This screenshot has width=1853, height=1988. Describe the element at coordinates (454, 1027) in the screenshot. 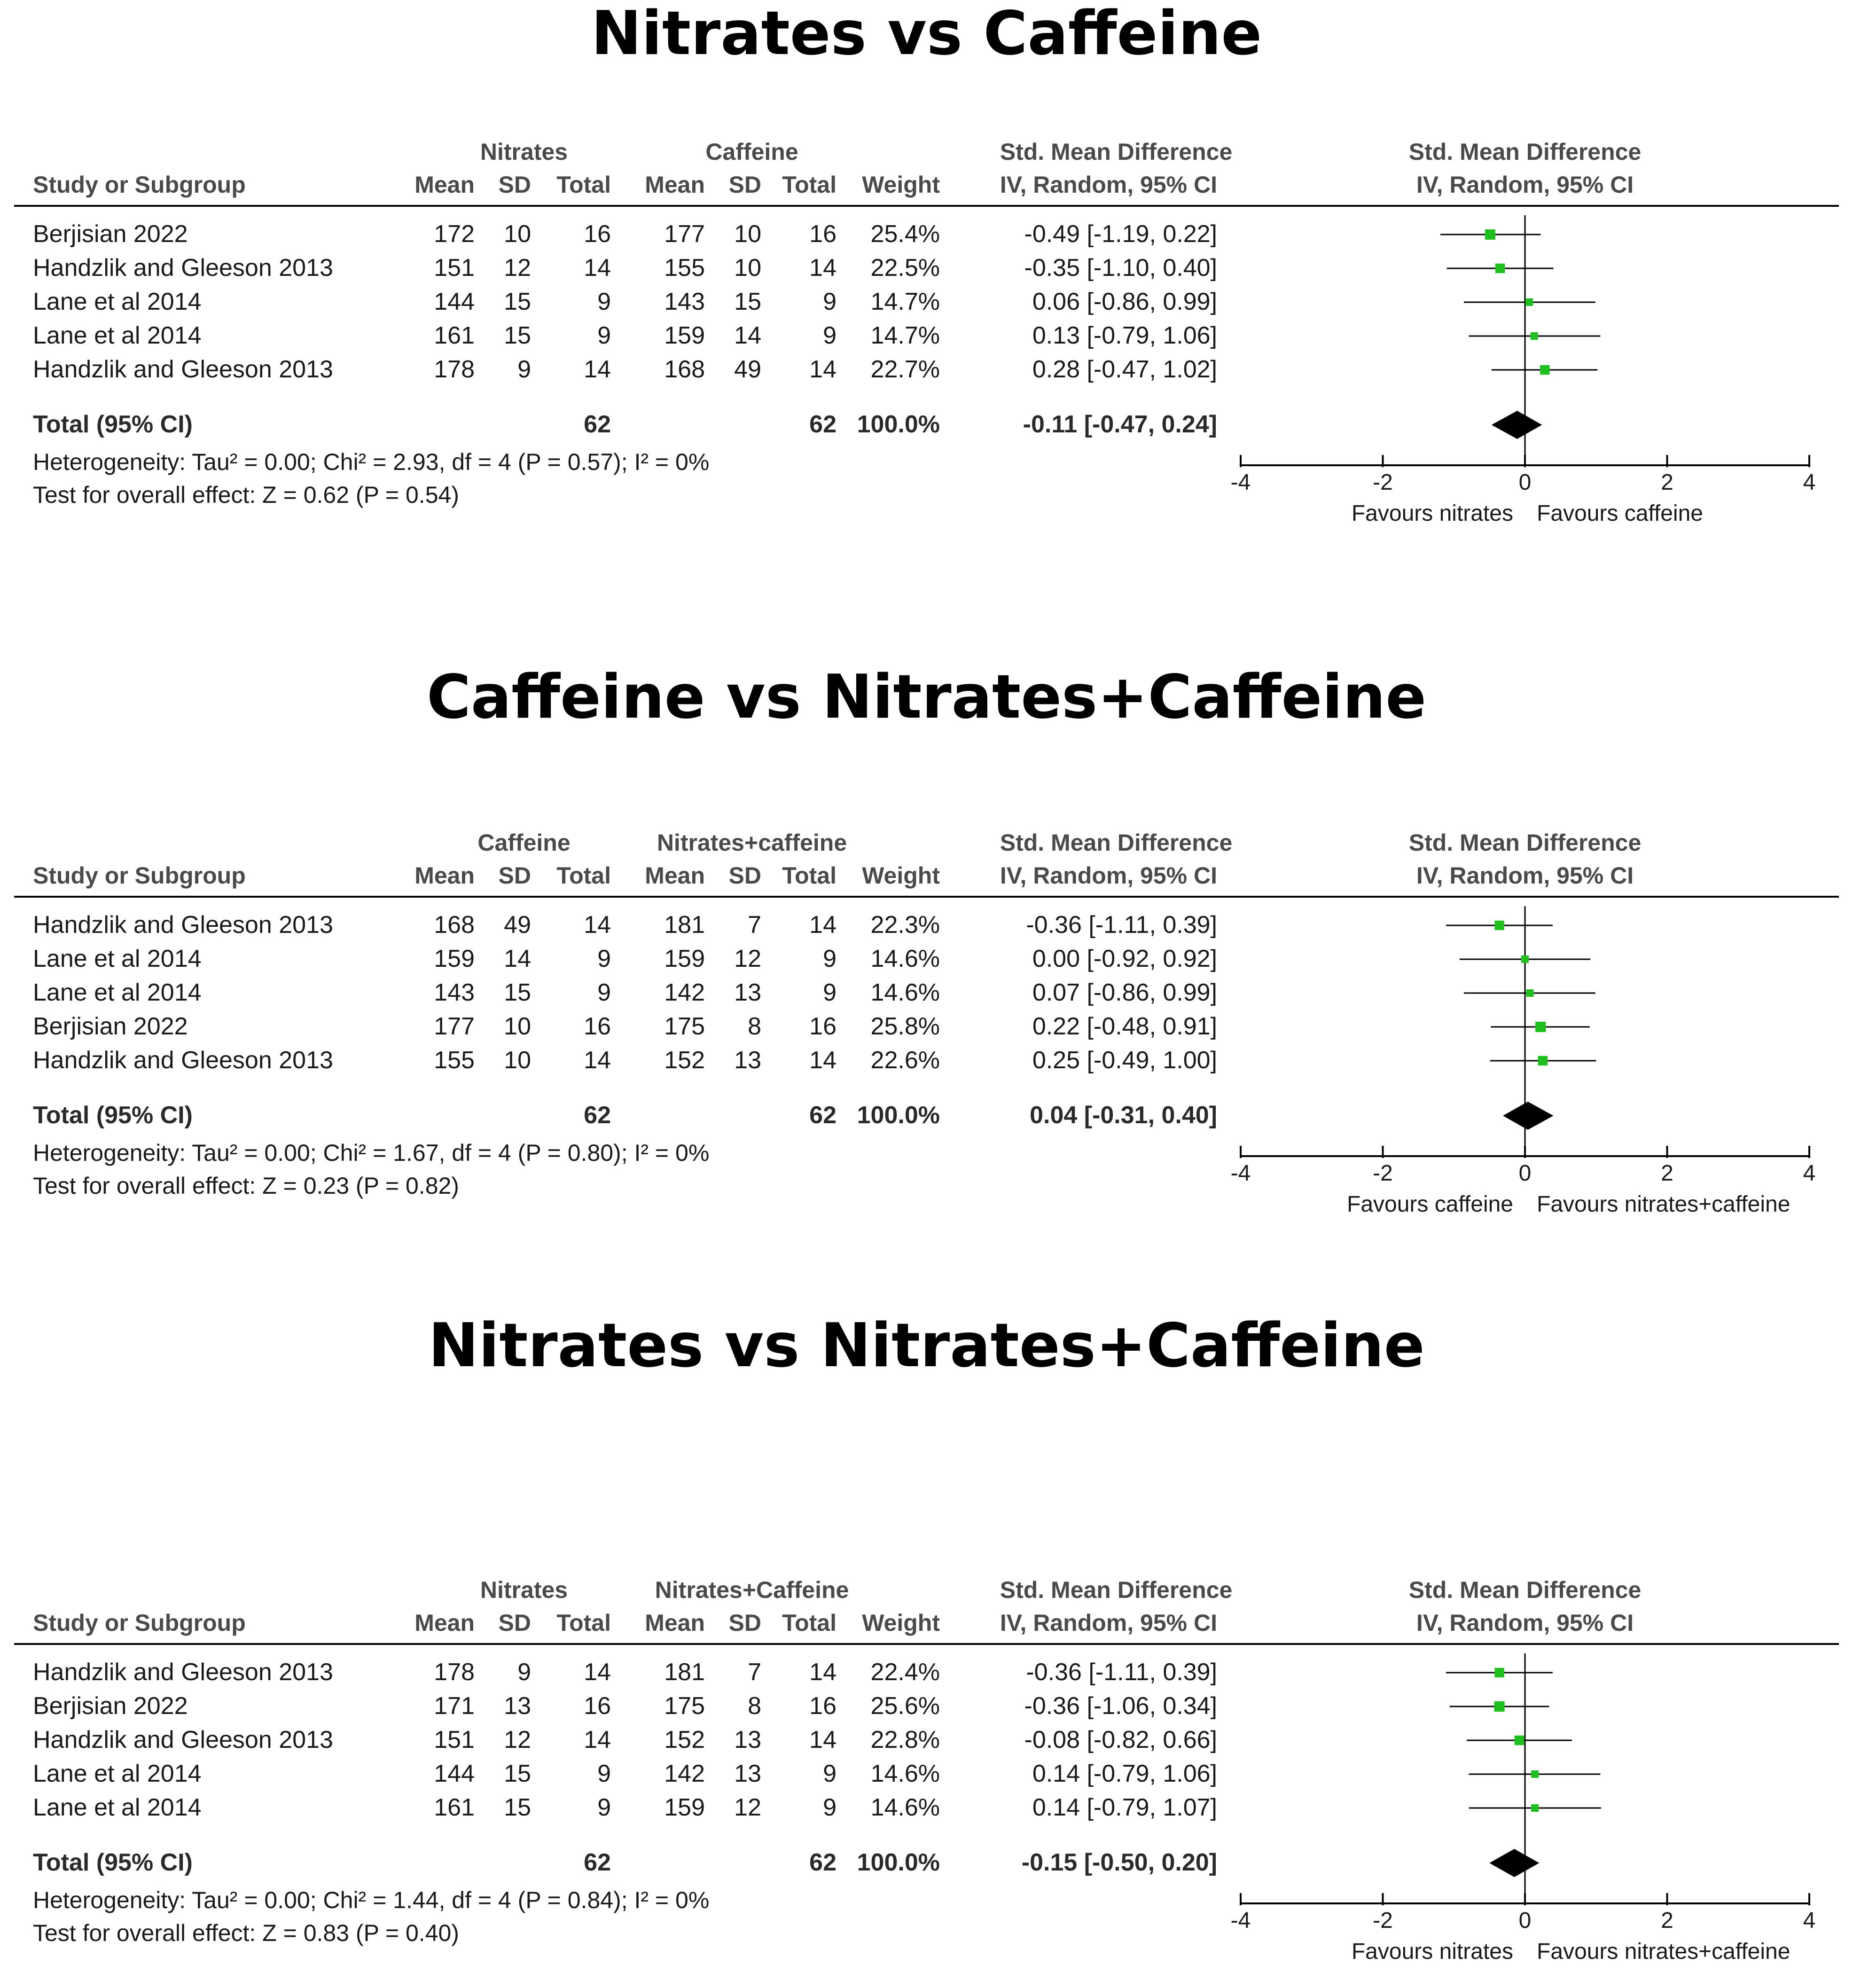

I see `mean1-value: 177` at that location.